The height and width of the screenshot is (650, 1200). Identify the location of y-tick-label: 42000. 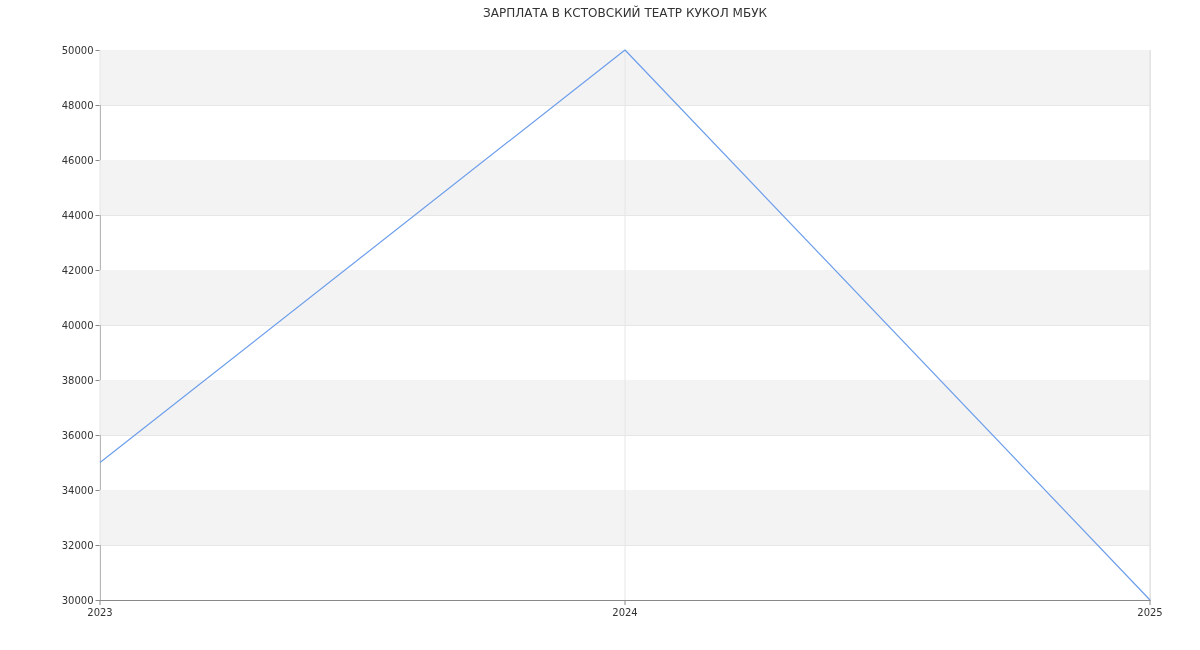
(77, 270).